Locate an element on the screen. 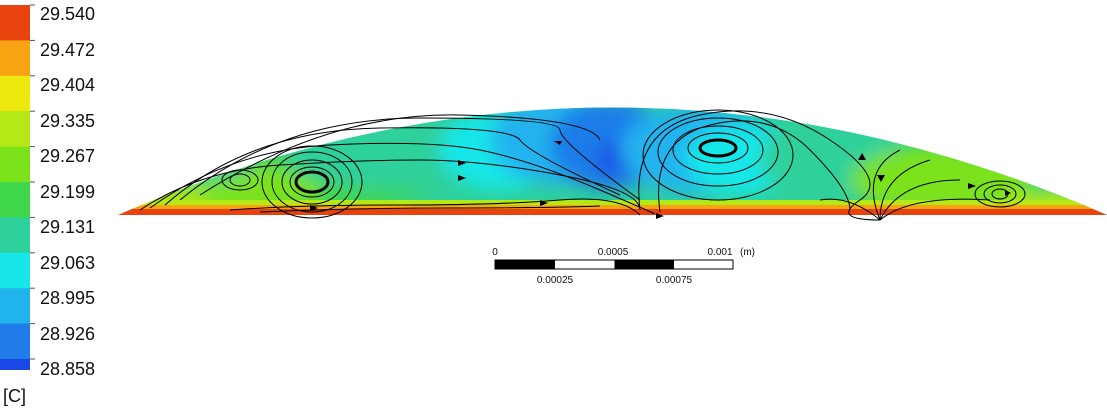  colorbar-tick-label: 29.540 is located at coordinates (68, 14).